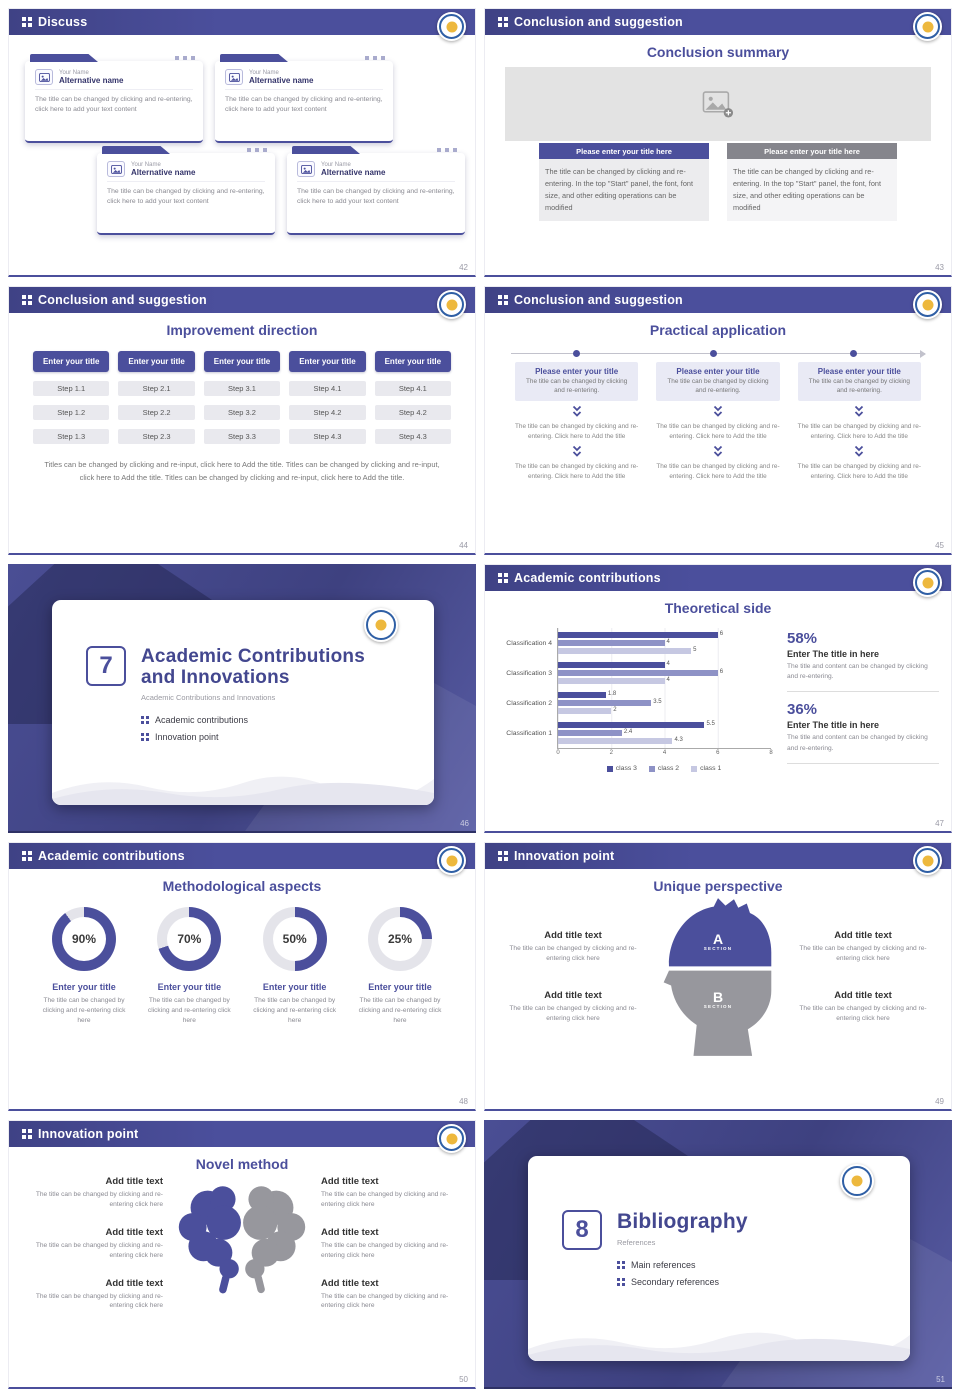 This screenshot has width=960, height=1400. Describe the element at coordinates (624, 151) in the screenshot. I see `title-button-left: Please enter your title here` at that location.